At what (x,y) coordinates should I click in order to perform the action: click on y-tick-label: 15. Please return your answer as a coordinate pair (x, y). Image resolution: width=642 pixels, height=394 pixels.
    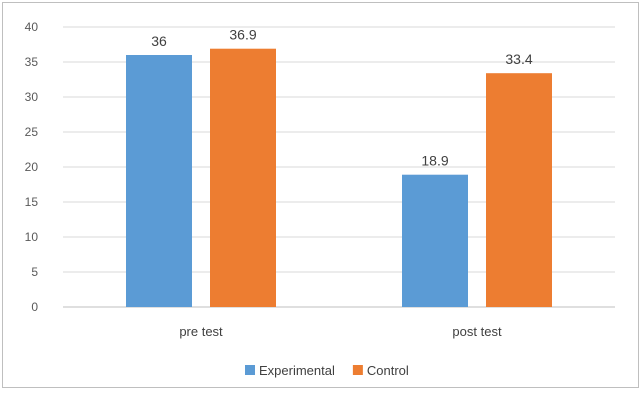
    Looking at the image, I should click on (32, 202).